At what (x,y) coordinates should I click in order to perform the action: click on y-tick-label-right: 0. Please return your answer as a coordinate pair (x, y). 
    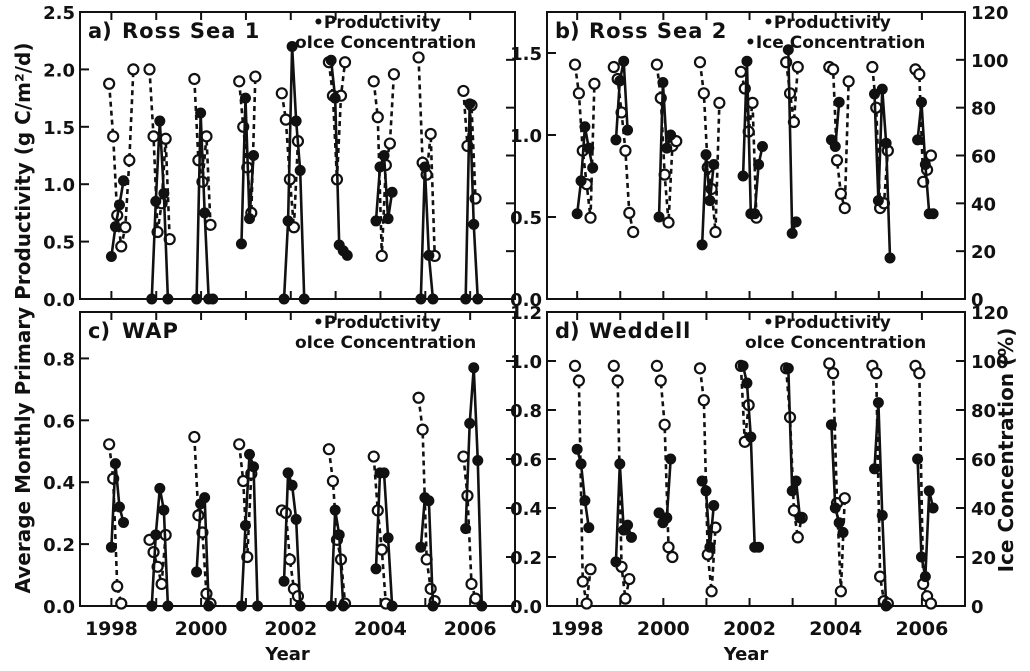
    Looking at the image, I should click on (977, 607).